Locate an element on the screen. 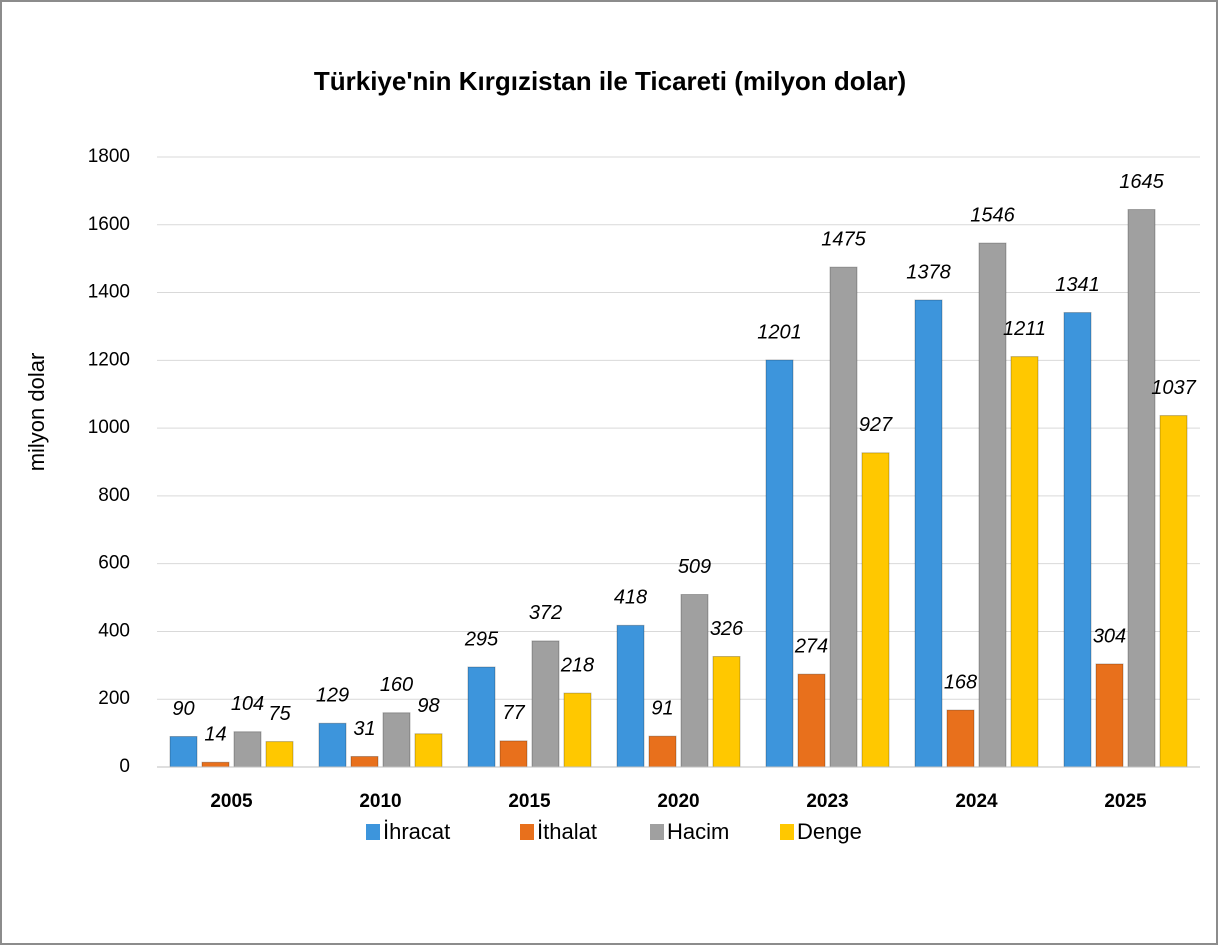 The image size is (1219, 946). y-tick-label: 800 is located at coordinates (114, 495).